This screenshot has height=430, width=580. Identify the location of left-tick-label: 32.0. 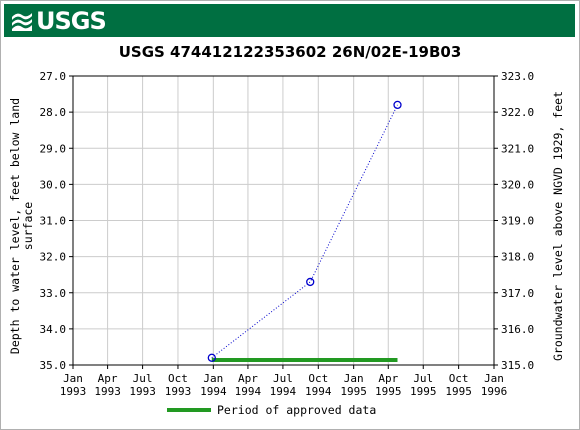
(53, 257).